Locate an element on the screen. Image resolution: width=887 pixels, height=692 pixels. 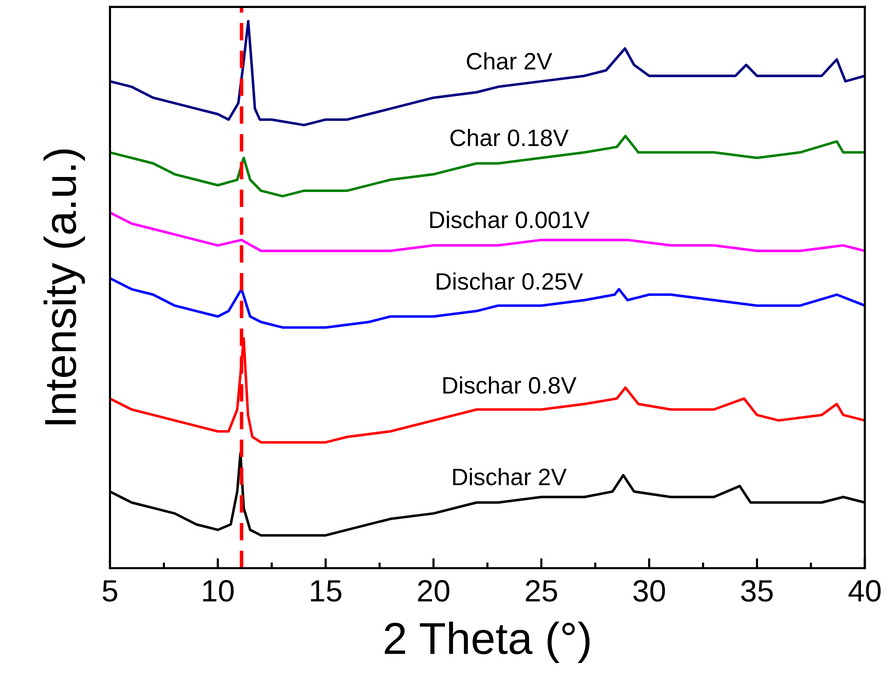
series-label: Dischar 0.25V is located at coordinates (510, 281).